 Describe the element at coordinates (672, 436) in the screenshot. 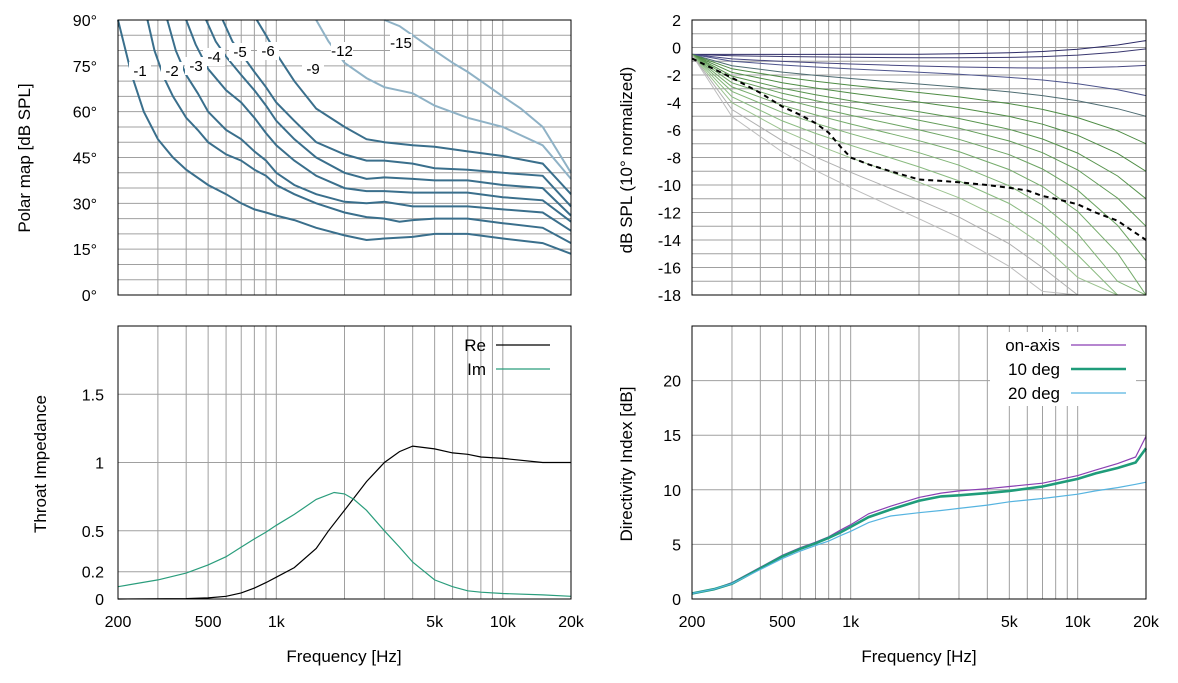

I see `y-tick-label: 15` at that location.